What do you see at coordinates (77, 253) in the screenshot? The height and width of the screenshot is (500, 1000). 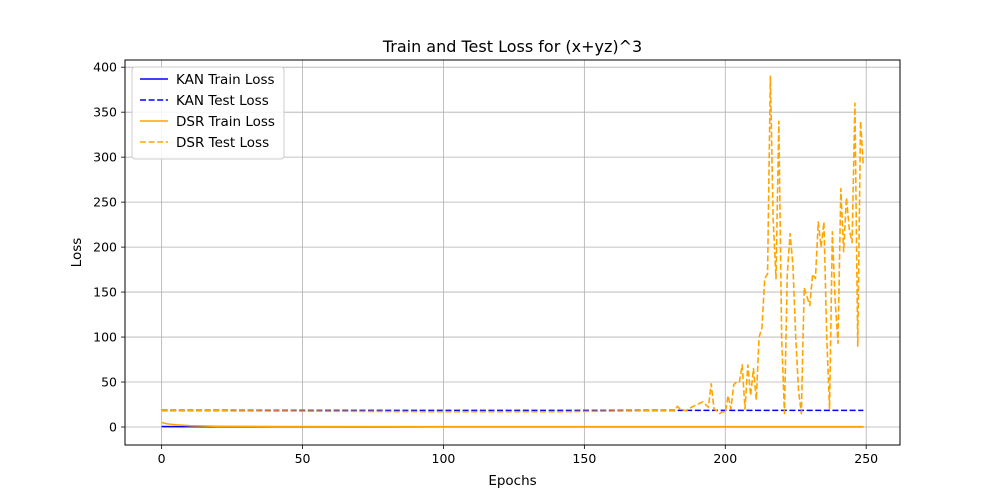 I see `y-axis-title: Loss` at bounding box center [77, 253].